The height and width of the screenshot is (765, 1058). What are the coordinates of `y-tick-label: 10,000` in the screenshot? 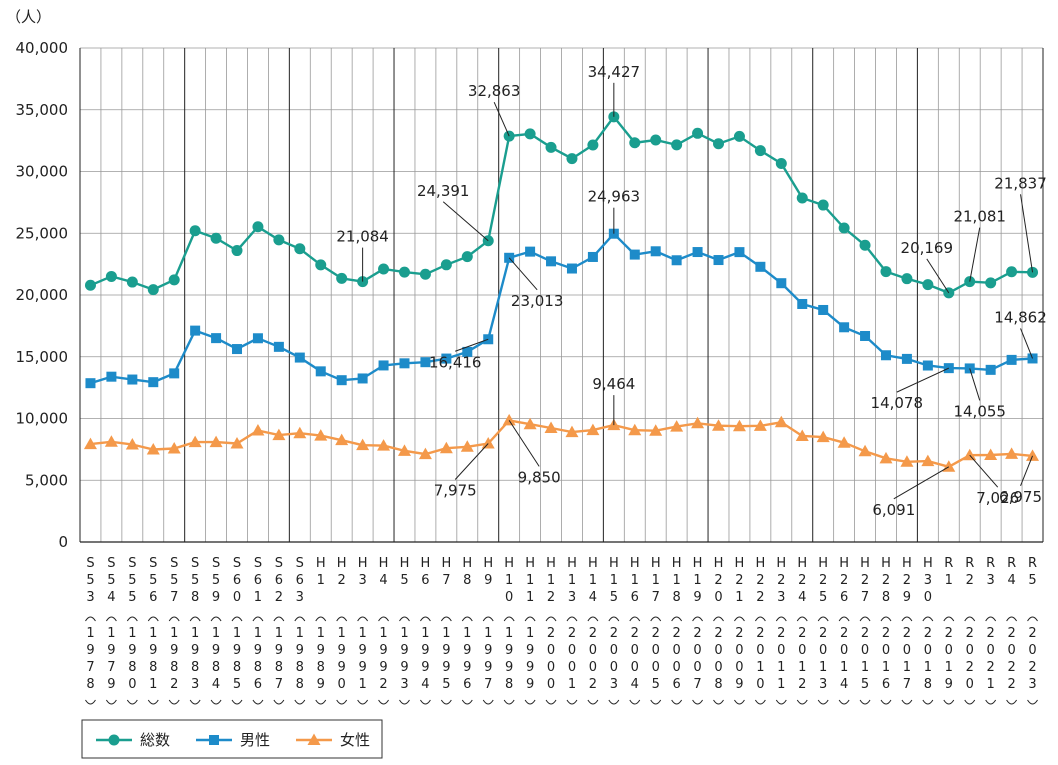 It's located at (42, 419).